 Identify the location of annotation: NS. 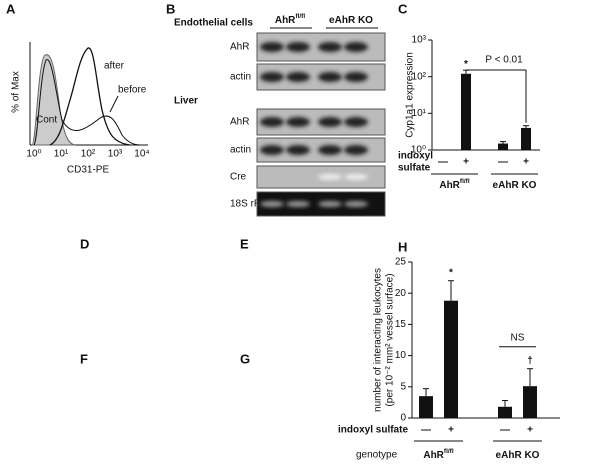
(518, 337).